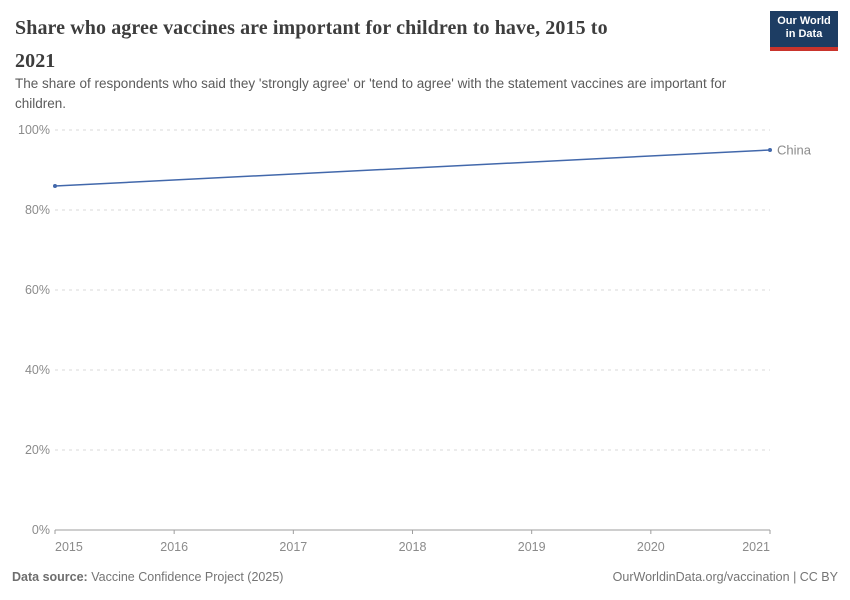  I want to click on chart-title-line2: 2021, so click(35, 61).